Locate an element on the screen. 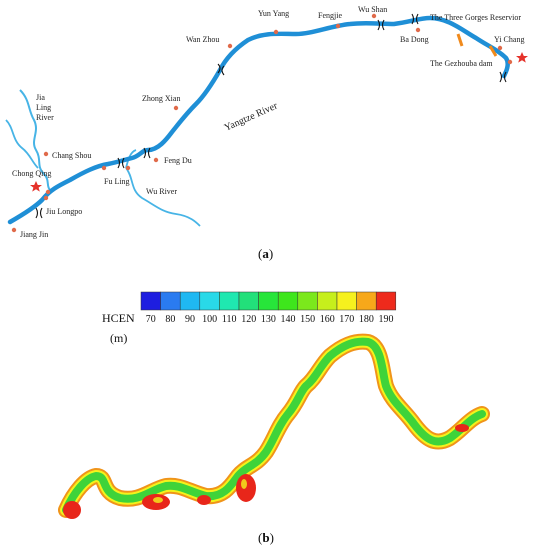  label-three-gorges: The Three Gorges Reservior is located at coordinates (475, 17).